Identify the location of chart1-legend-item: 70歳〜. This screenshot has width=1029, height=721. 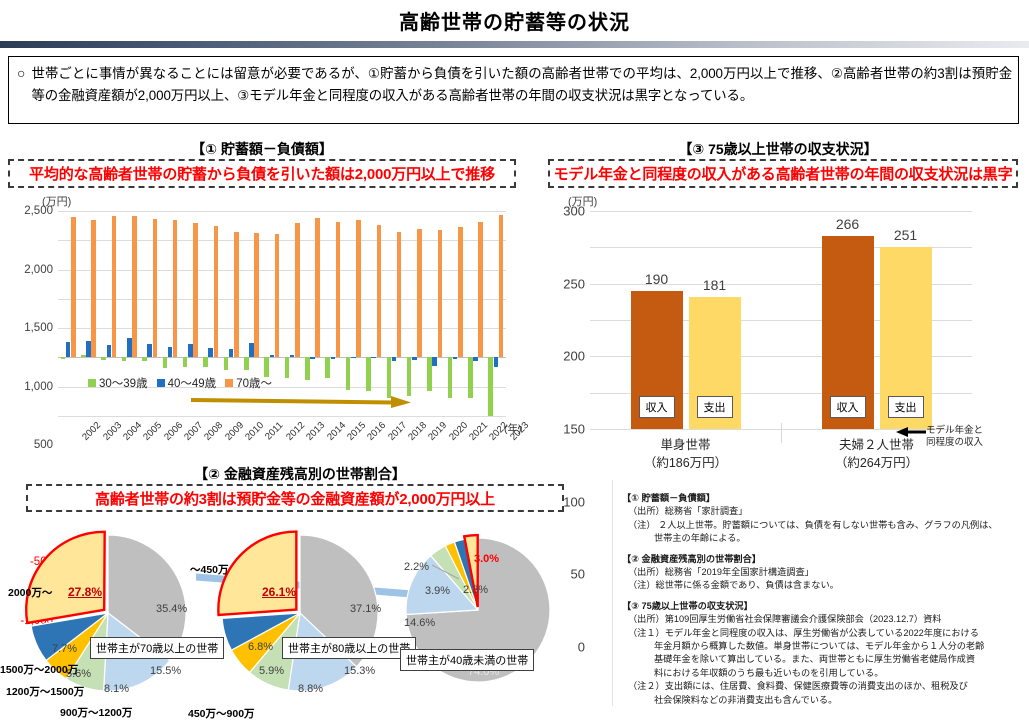
(248, 383).